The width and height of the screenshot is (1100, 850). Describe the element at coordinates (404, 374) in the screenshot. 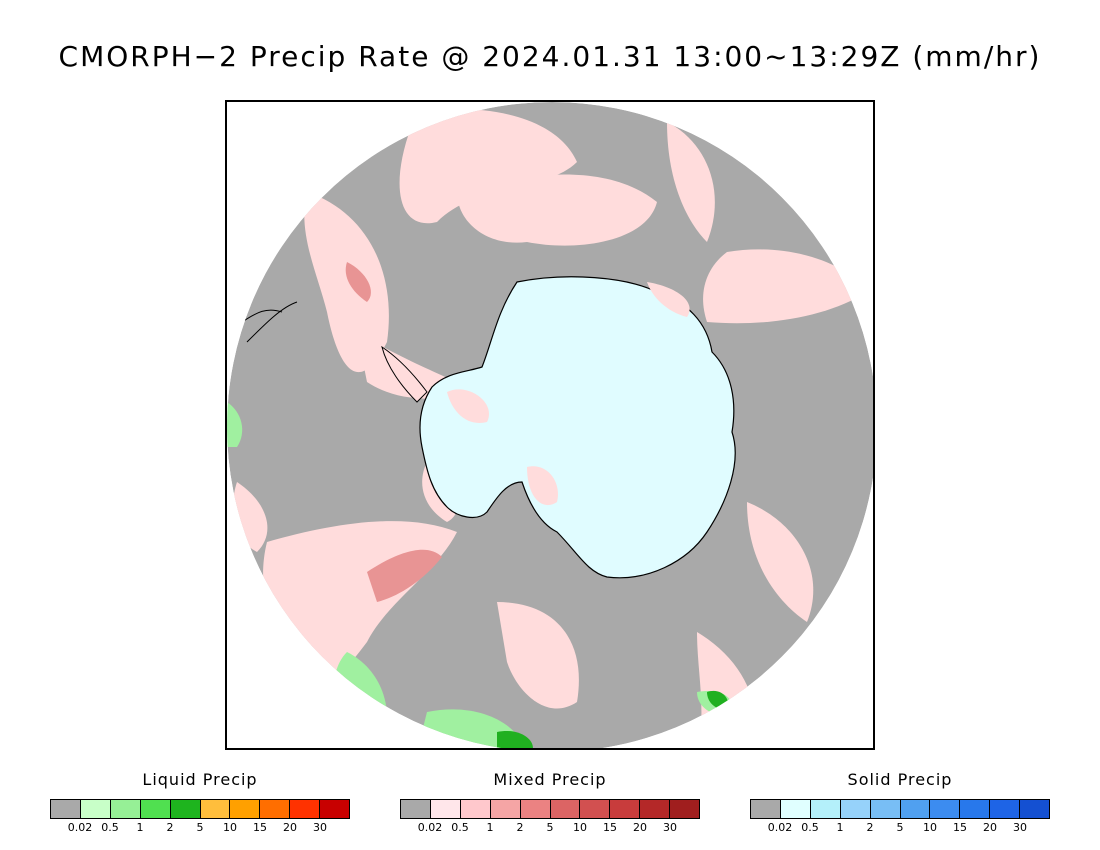

I see `antarctic-peninsula` at that location.